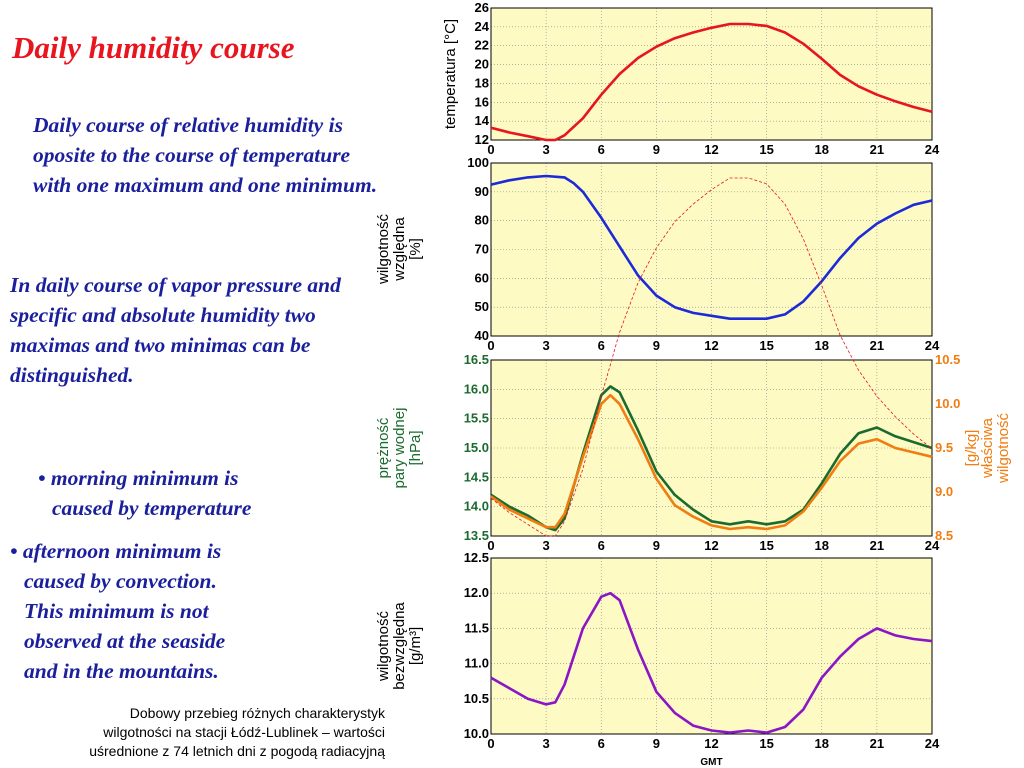 Image resolution: width=1024 pixels, height=768 pixels. I want to click on y-tick-label: 10.5, so click(476, 698).